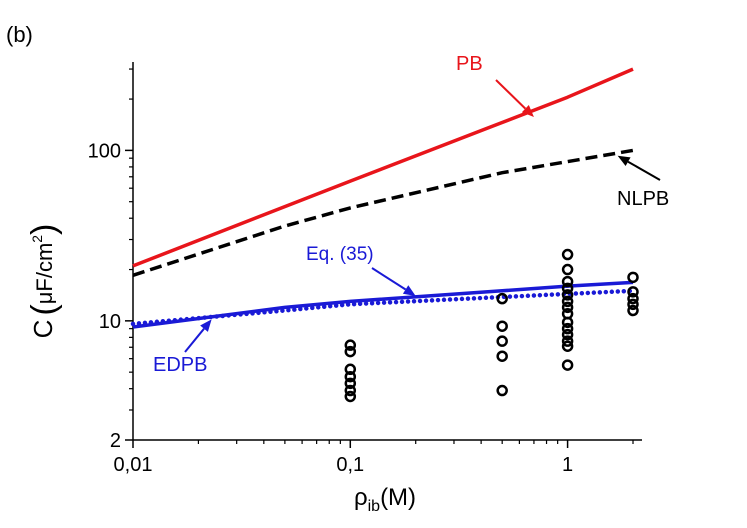  What do you see at coordinates (383, 307) in the screenshot?
I see `series-line-edpb` at bounding box center [383, 307].